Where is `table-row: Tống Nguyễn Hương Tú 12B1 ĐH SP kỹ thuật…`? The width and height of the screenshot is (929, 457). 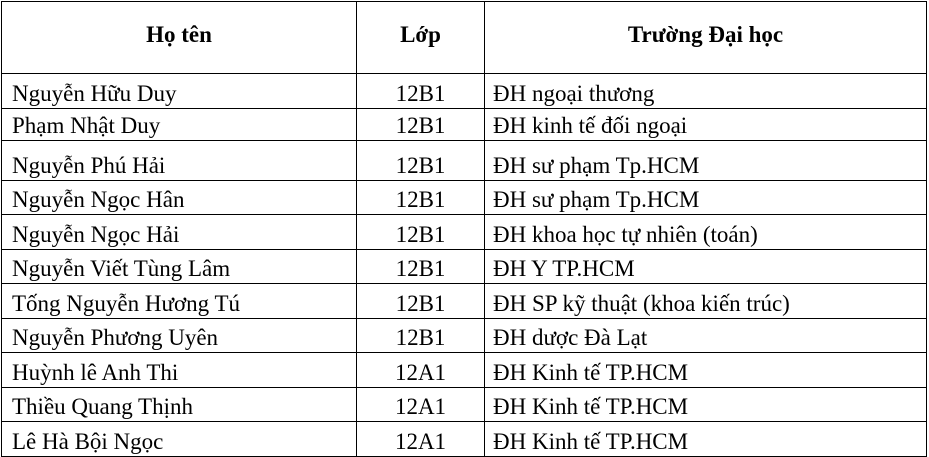
table-row: Tống Nguyễn Hương Tú 12B1 ĐH SP kỹ thuật… is located at coordinates (464, 301).